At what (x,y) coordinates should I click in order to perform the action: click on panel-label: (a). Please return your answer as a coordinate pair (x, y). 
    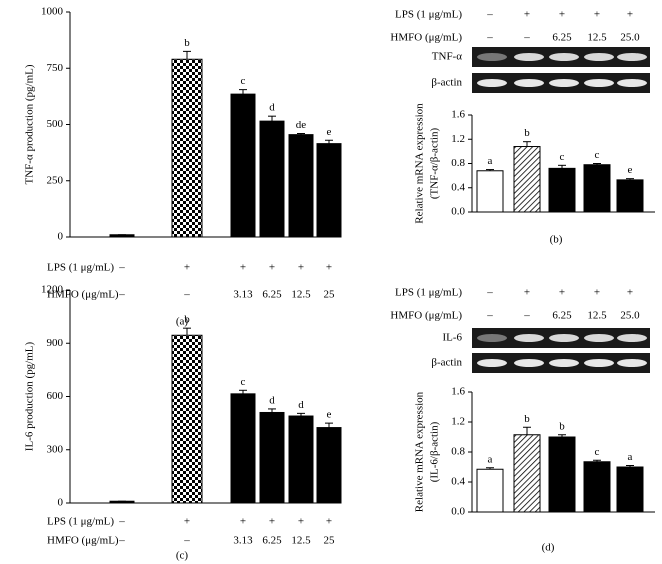
    Looking at the image, I should click on (182, 322).